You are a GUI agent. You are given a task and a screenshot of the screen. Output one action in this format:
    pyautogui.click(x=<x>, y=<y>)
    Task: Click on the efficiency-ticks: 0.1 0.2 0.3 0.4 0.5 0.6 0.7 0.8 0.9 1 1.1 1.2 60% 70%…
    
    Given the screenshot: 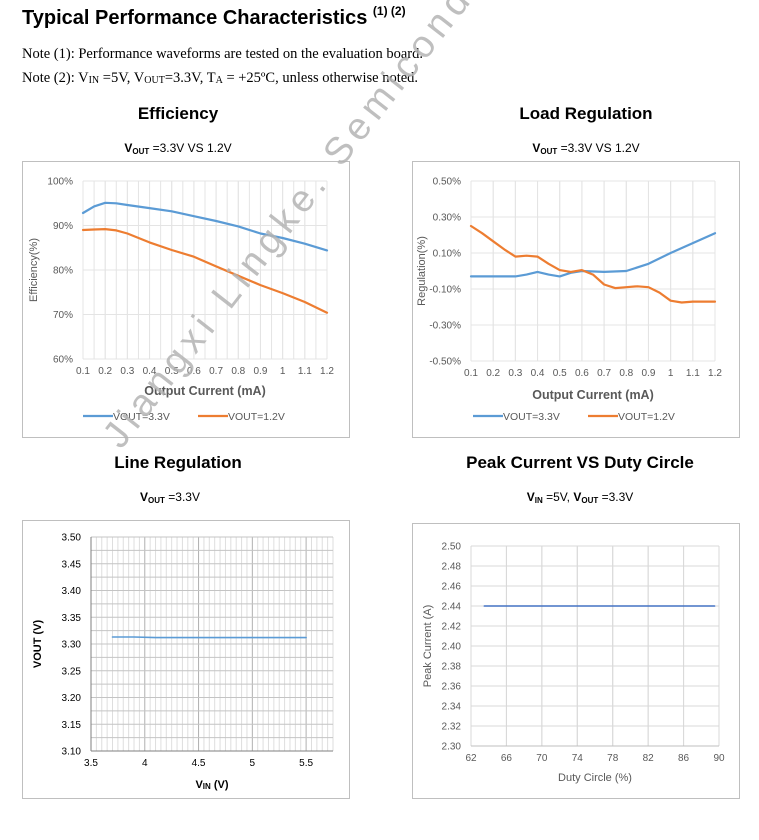 What is the action you would take?
    pyautogui.click(x=190, y=277)
    